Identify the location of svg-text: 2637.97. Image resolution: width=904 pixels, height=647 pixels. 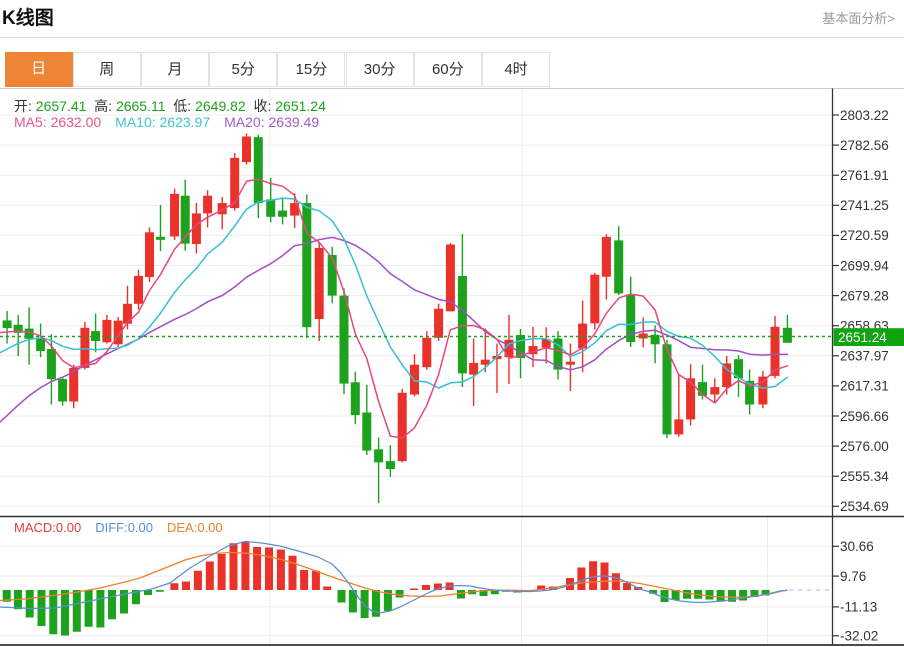
(864, 356).